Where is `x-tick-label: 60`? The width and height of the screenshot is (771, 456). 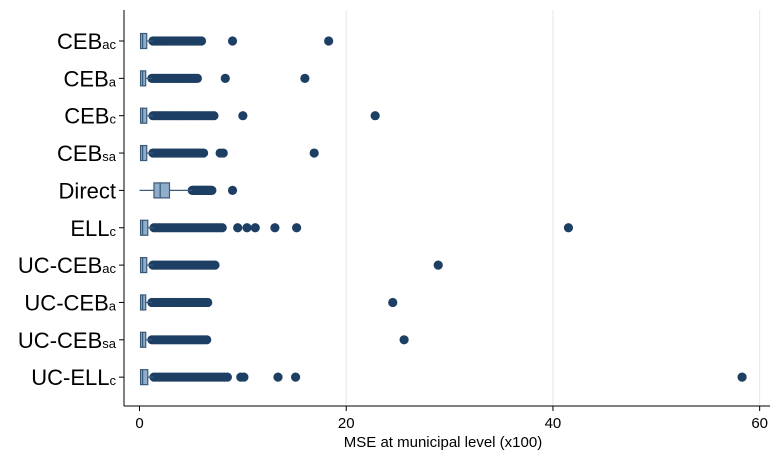
x-tick-label: 60 is located at coordinates (759, 423).